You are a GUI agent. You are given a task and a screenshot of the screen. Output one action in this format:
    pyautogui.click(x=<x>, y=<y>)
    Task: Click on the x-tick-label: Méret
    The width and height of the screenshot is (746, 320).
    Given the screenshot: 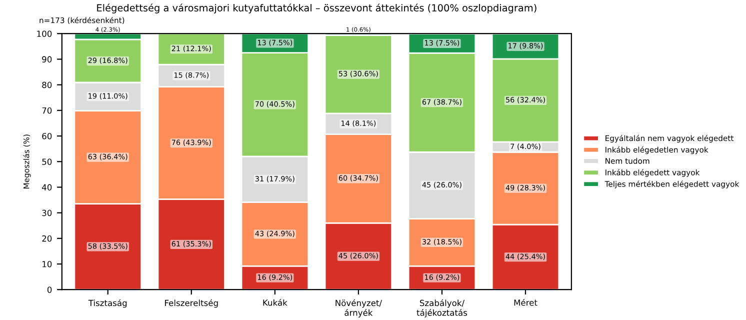 What is the action you would take?
    pyautogui.click(x=526, y=302)
    